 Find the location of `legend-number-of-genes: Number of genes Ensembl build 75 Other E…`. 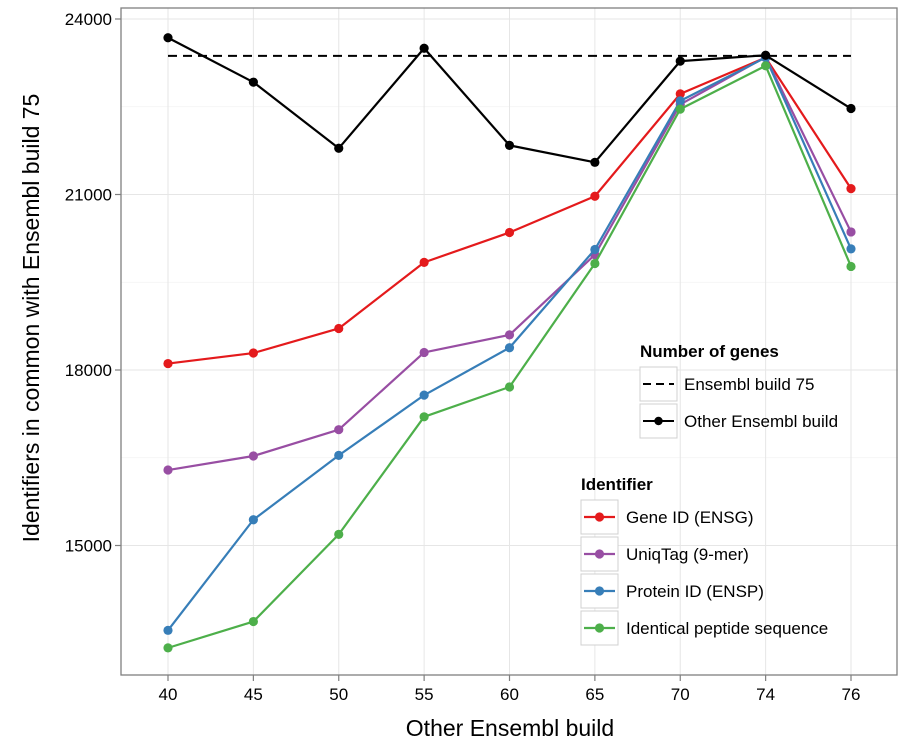

legend-number-of-genes: Number of genes Ensembl build 75 Other E… is located at coordinates (738, 390).